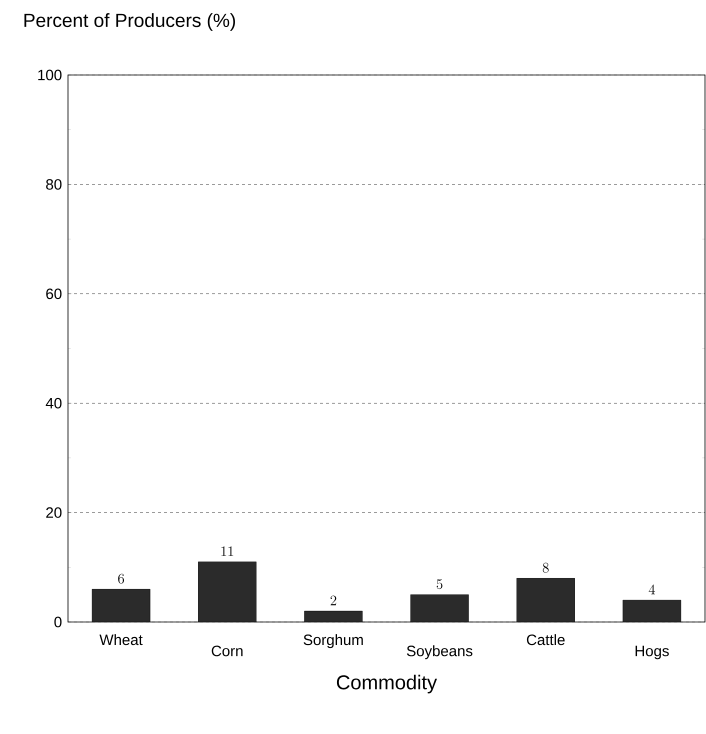  I want to click on y-tick-label: 80, so click(54, 184).